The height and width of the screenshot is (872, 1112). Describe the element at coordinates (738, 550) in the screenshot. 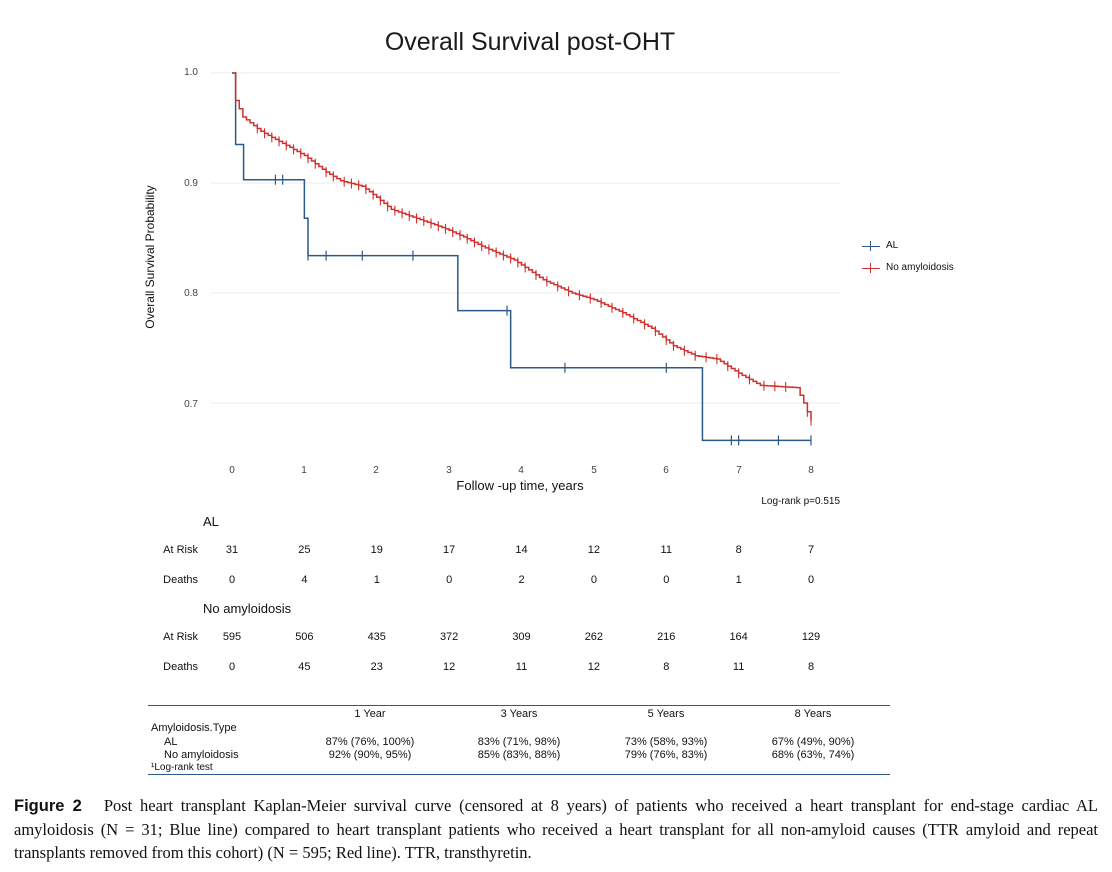

I see `risk-at-risk-cell: 8` at that location.